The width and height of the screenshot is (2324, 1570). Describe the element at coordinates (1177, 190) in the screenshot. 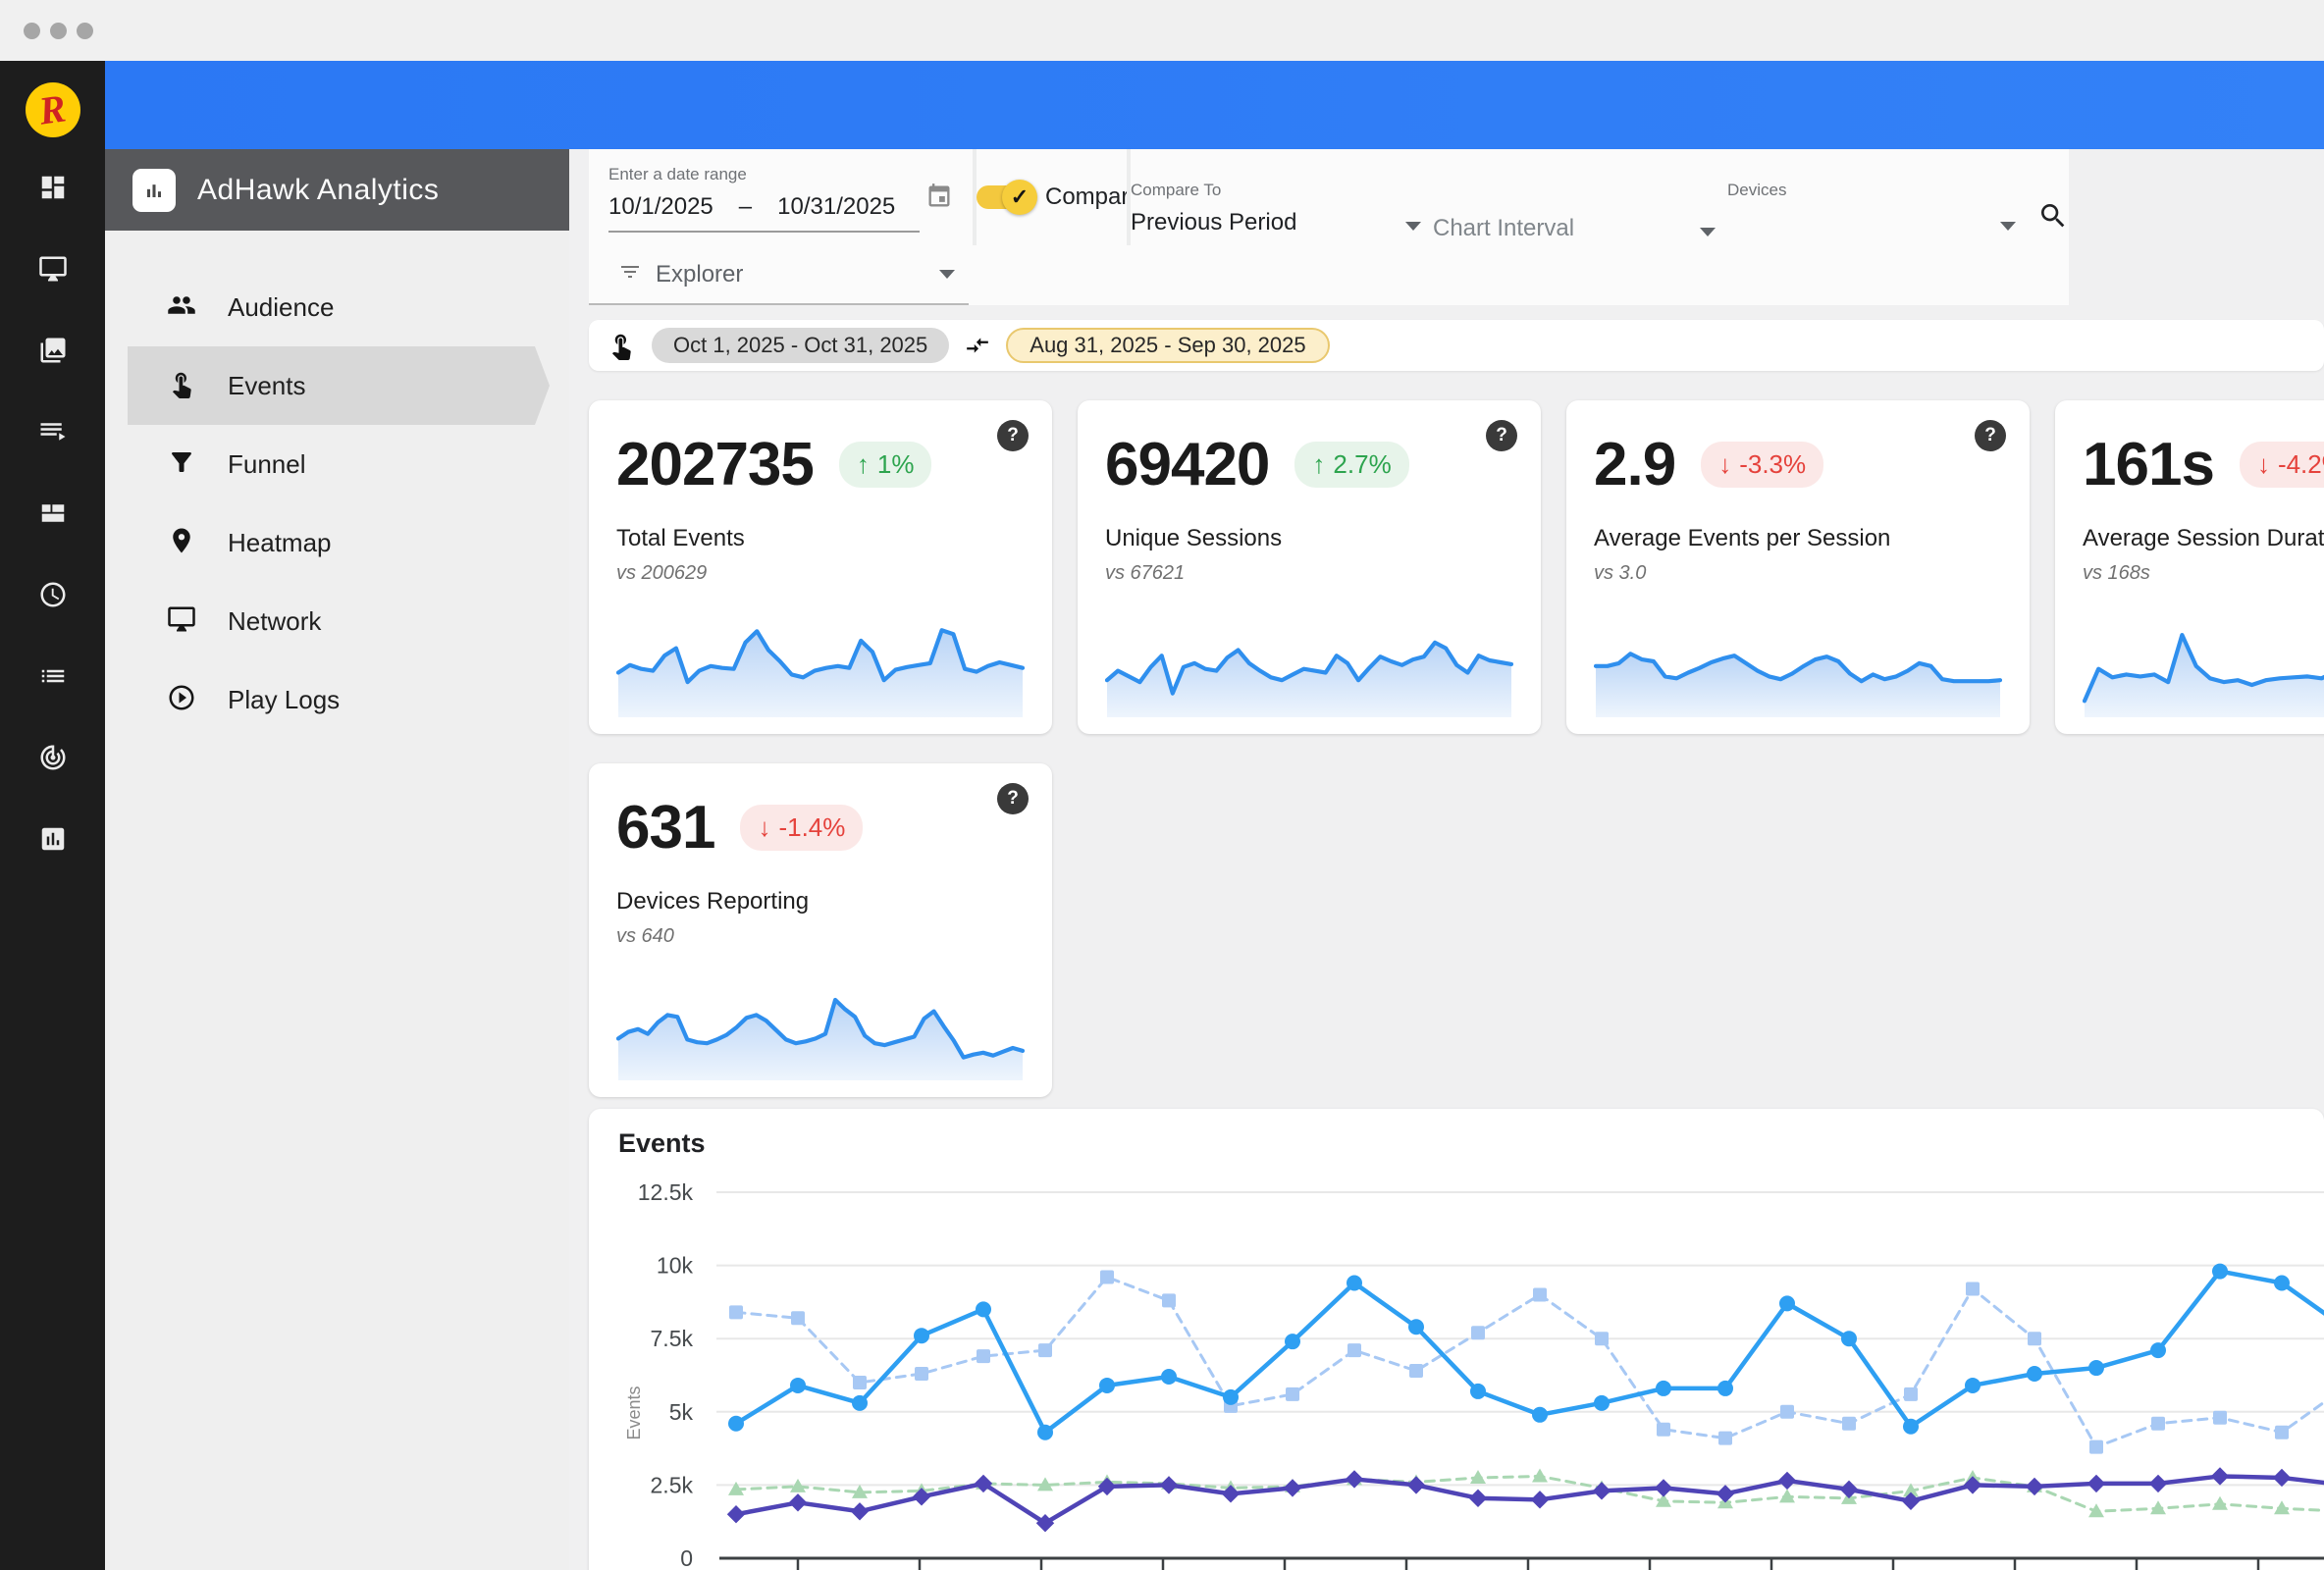

I see `compare-to-label: Compare To` at that location.